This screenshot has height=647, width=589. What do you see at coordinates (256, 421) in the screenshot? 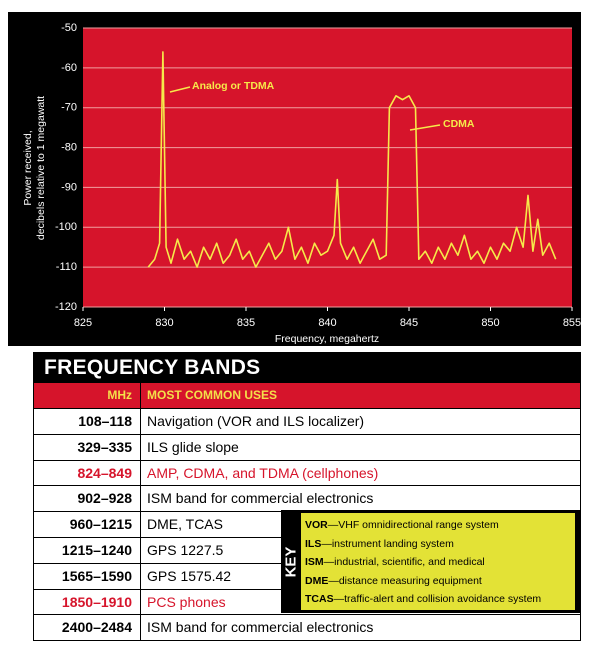
I see `use-cell: Navigation (VOR and ILS localizer)` at bounding box center [256, 421].